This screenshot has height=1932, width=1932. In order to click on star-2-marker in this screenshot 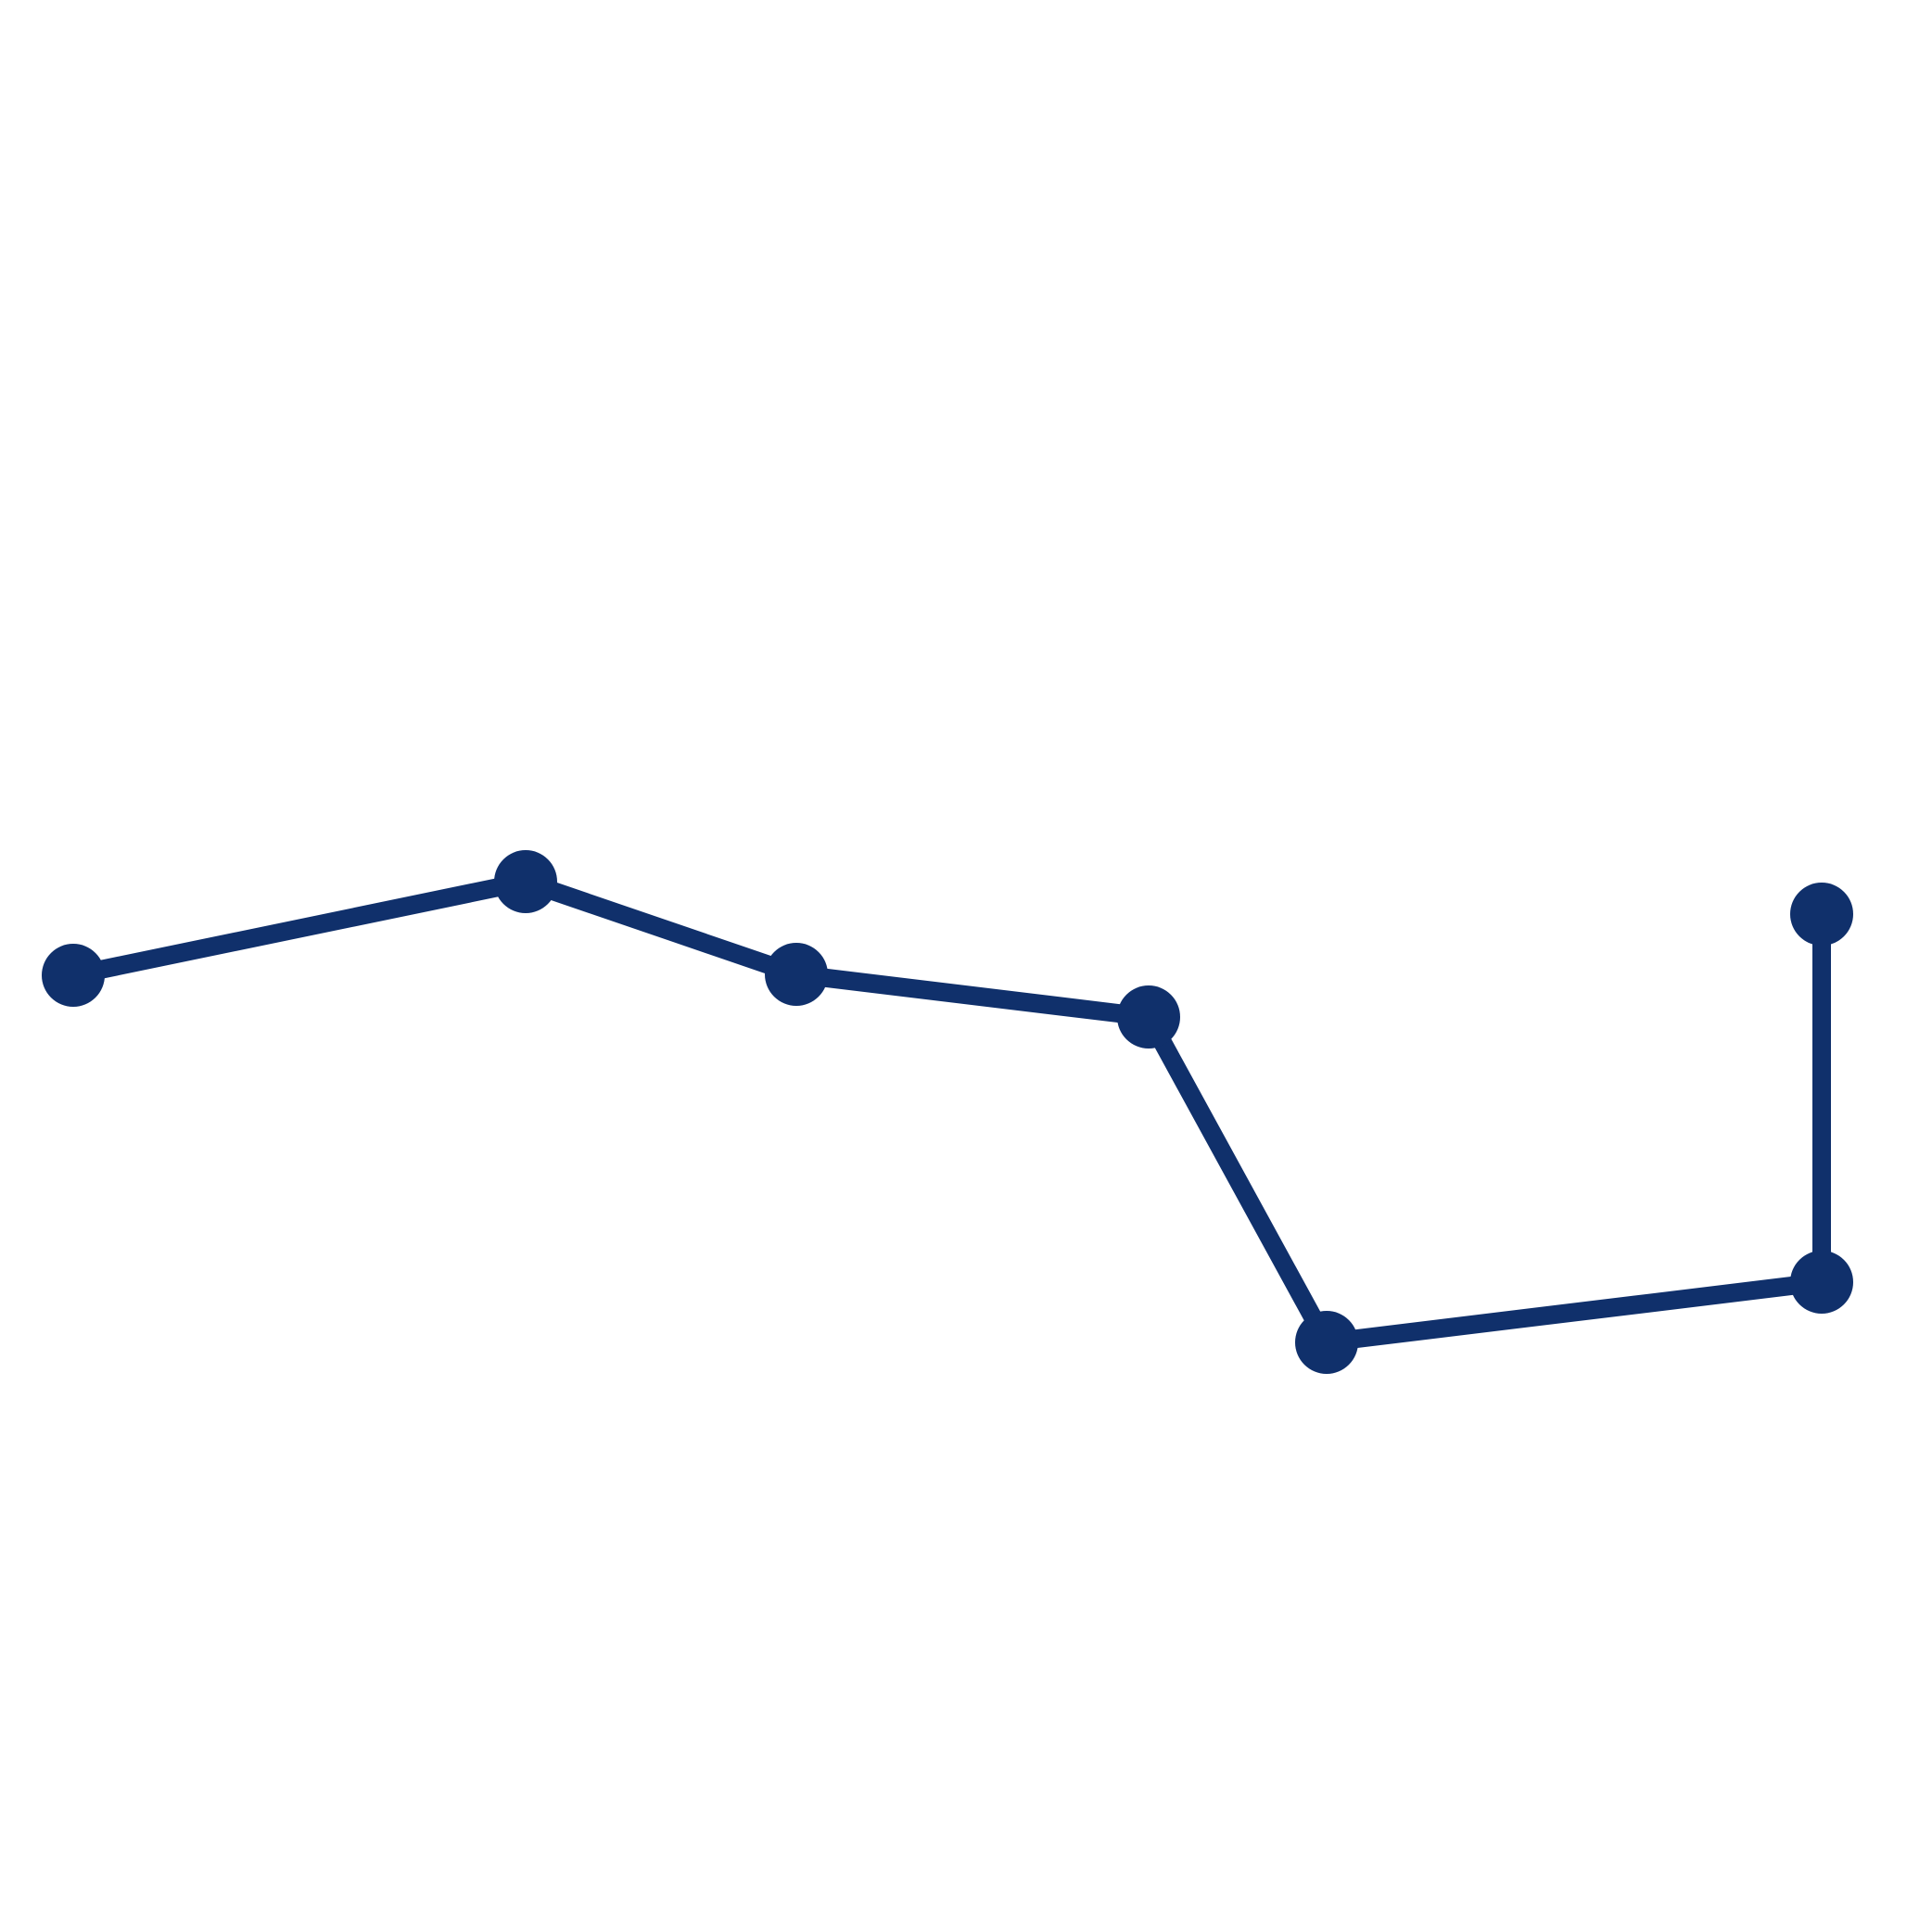, I will do `click(525, 881)`.